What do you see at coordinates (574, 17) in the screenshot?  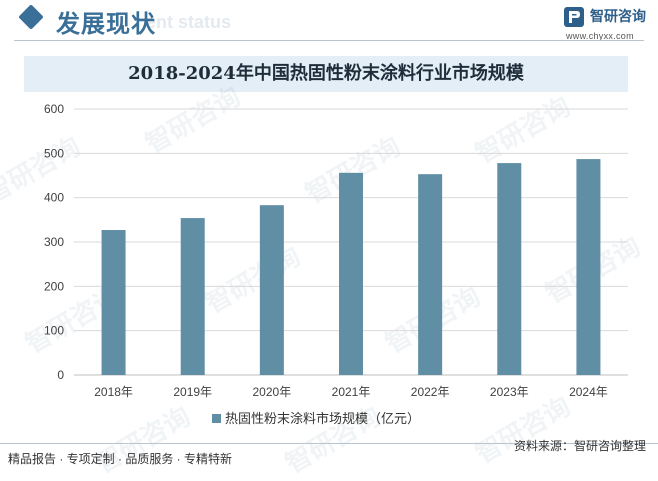 I see `brand-logo-icon` at bounding box center [574, 17].